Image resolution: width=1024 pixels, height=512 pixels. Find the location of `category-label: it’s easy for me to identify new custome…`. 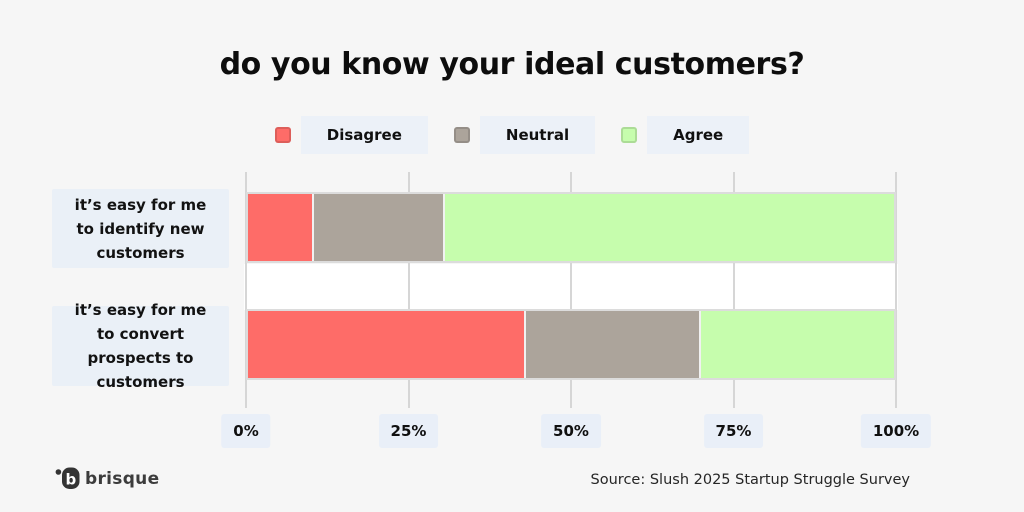

category-label: it’s easy for me to identify new custome… is located at coordinates (140, 228).